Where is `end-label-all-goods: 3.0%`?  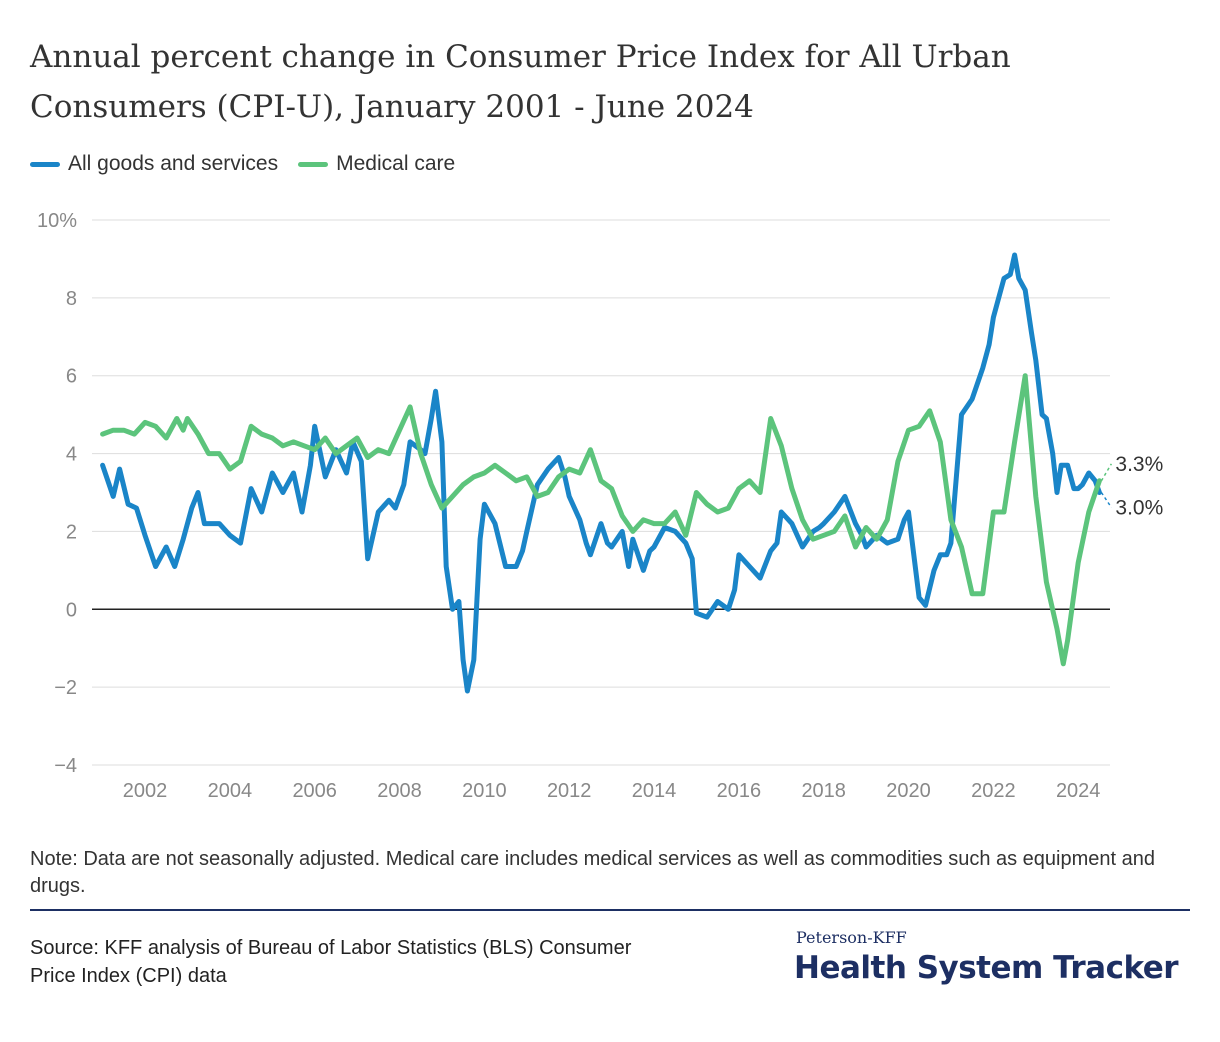 end-label-all-goods: 3.0% is located at coordinates (1139, 508).